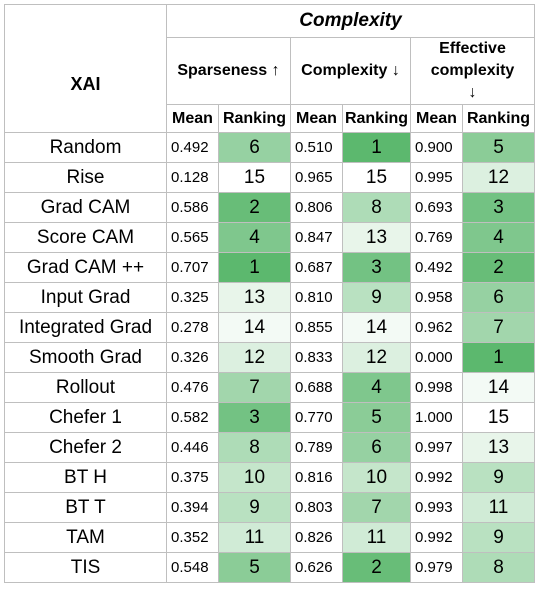  I want to click on ranking-cell-sparseness: 2, so click(254, 207).